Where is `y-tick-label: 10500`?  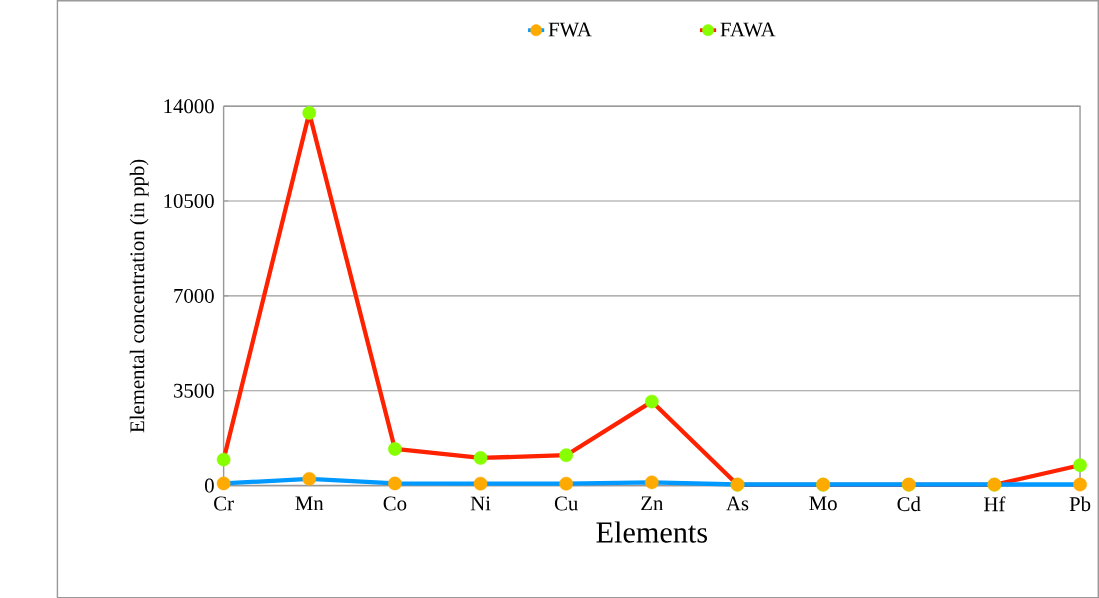
y-tick-label: 10500 is located at coordinates (189, 200).